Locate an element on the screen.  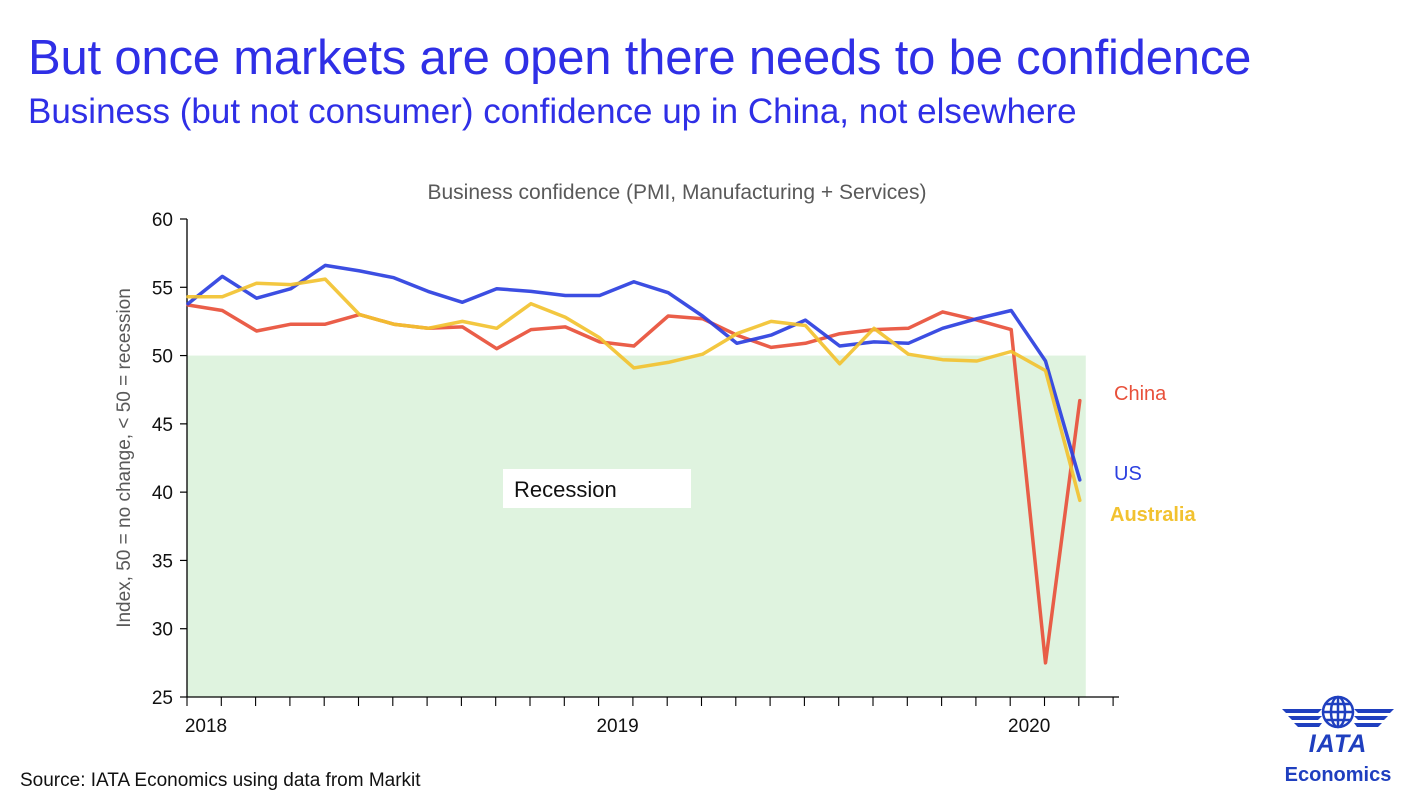
series-label-australia: Australia is located at coordinates (1153, 515).